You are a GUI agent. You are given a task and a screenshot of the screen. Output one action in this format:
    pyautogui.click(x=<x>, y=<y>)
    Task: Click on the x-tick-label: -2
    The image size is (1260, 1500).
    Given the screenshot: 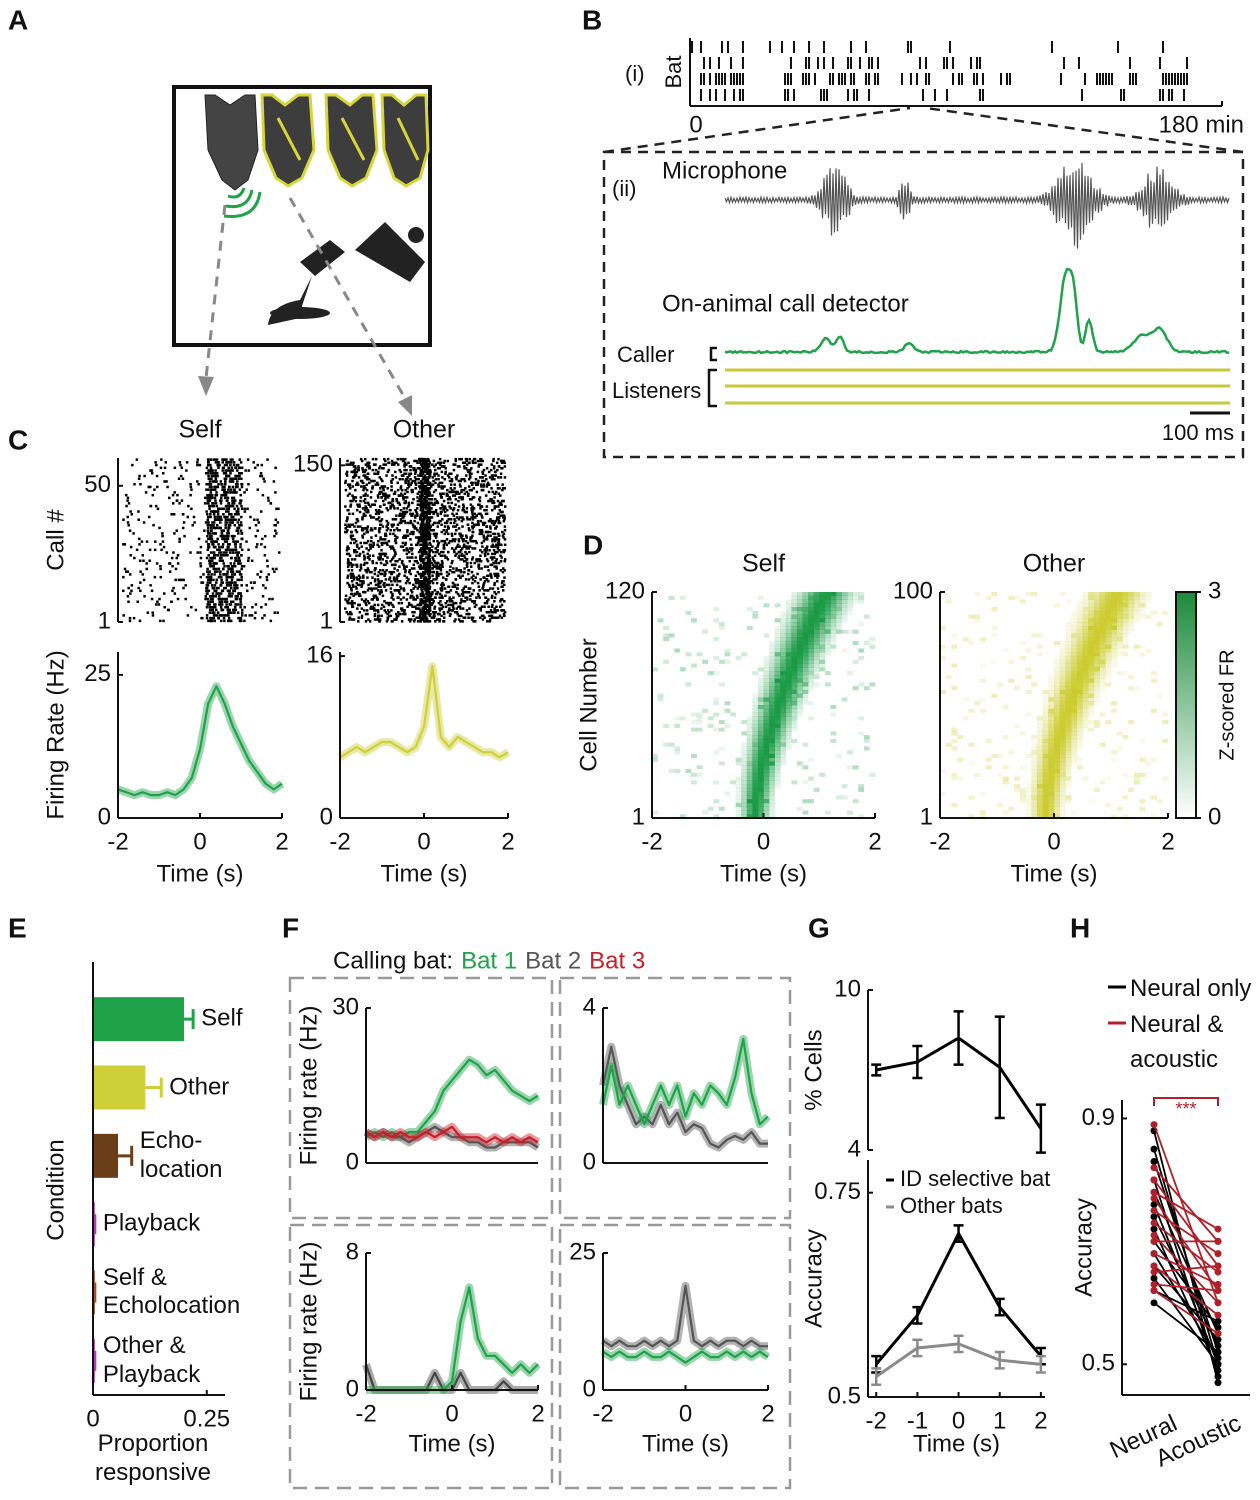 What is the action you would take?
    pyautogui.click(x=651, y=841)
    